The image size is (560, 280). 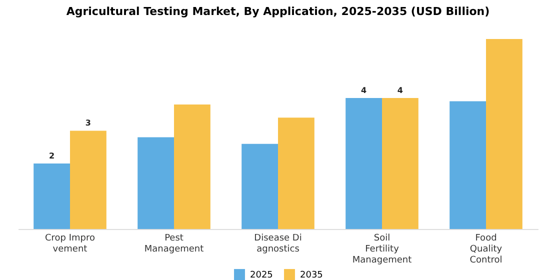 What do you see at coordinates (52, 155) in the screenshot?
I see `data-label: 2` at bounding box center [52, 155].